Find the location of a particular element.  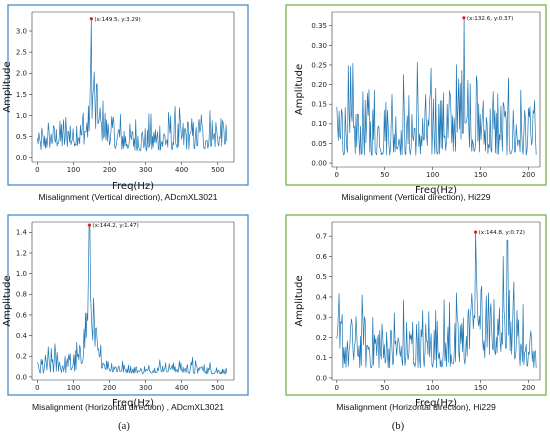

y-tick-label: 0.20 is located at coordinates (319, 85).